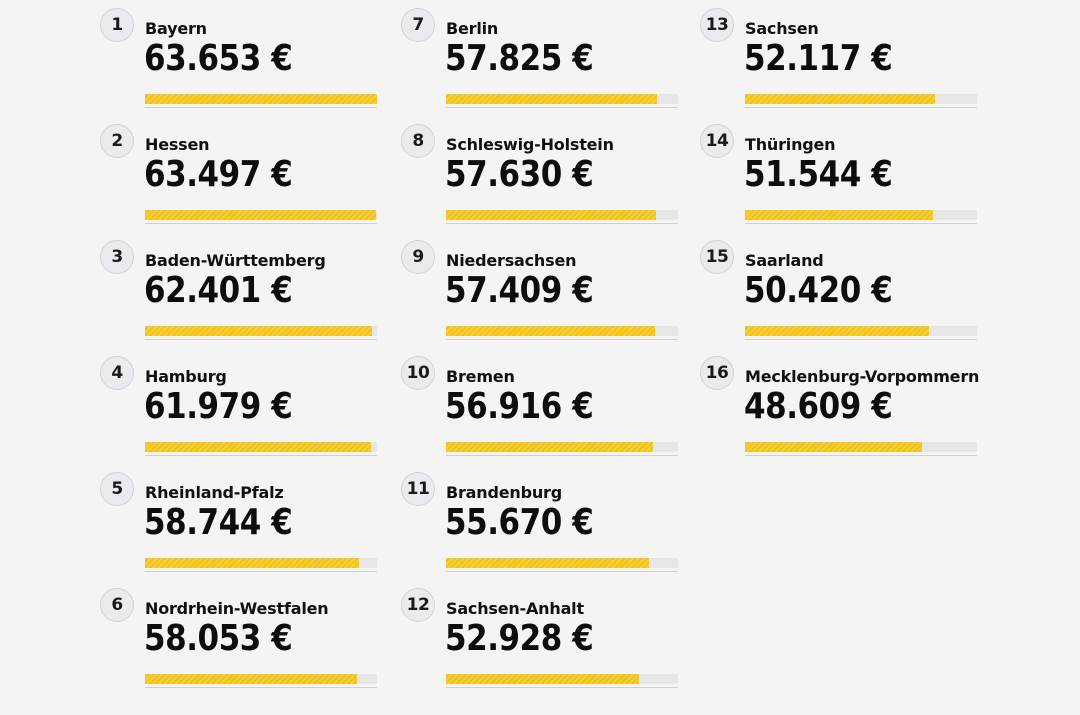  I want to click on ranking-card: 16 Mecklenburg-Vorpommern 48.609 €, so click(840, 403).